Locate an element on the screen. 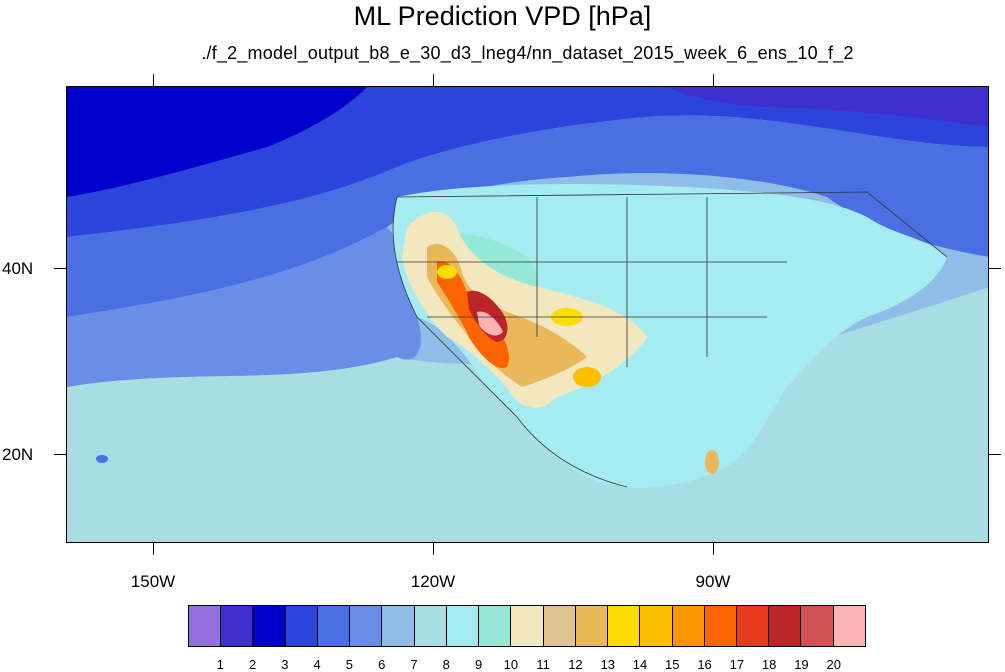  peak-region is located at coordinates (490, 323).